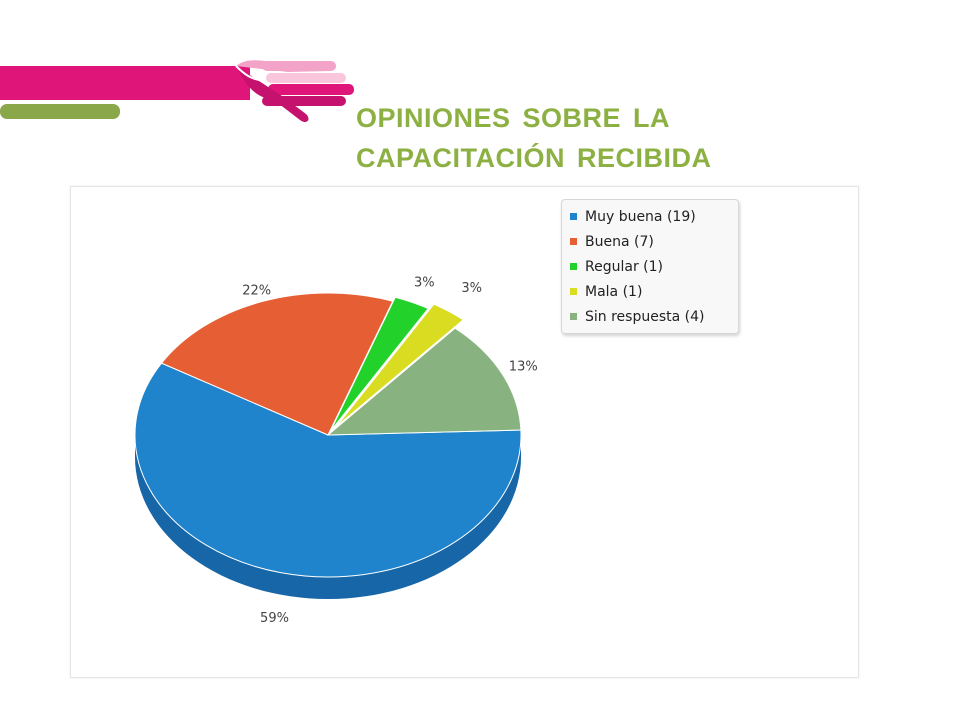  I want to click on slide-title: OPINIONES SOBRE LA CAPACITACIÓN RECIBIDA, so click(636, 138).